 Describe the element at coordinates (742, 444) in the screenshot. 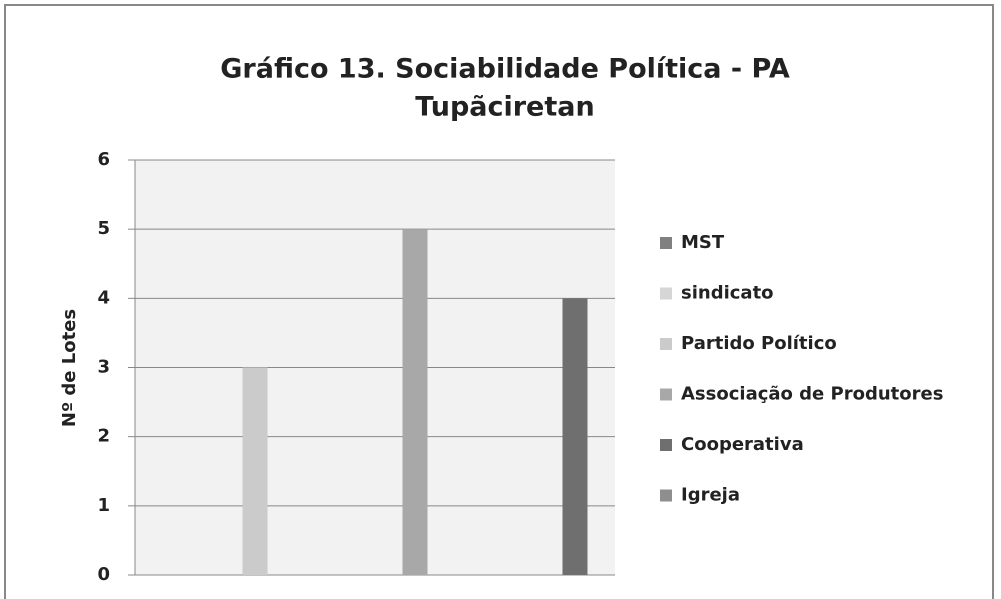

I see `legend-label: Cooperativa` at that location.